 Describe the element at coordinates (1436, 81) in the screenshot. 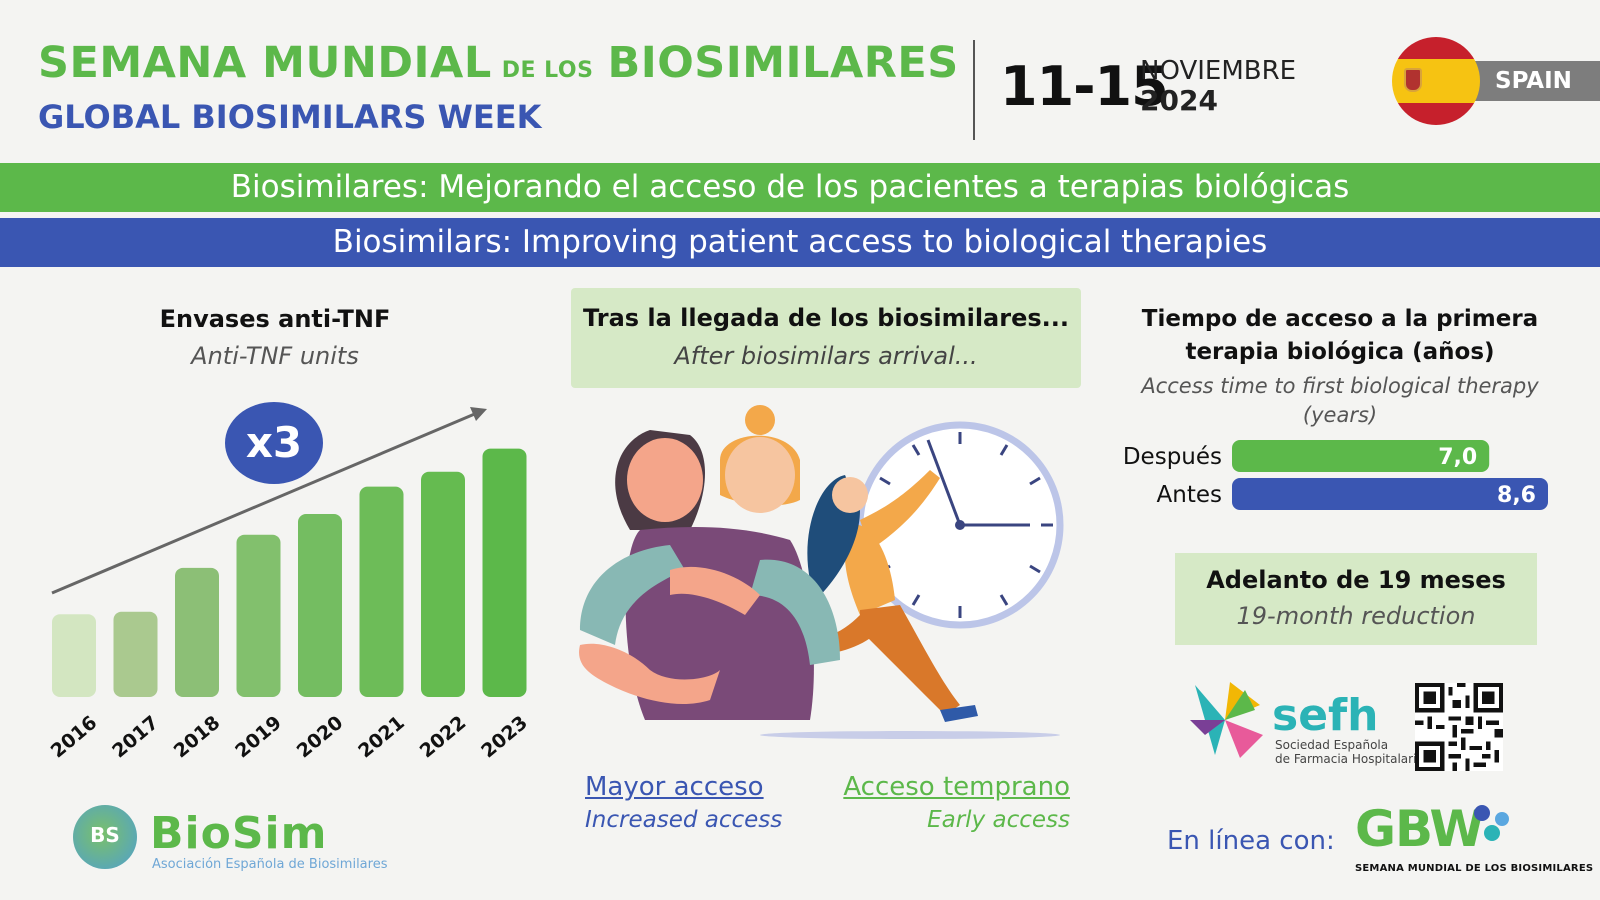

I see `spain-flag-icon` at that location.